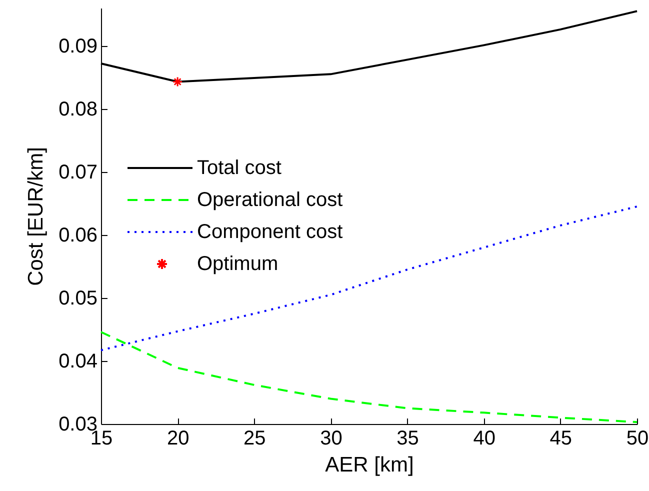 This screenshot has width=649, height=491. What do you see at coordinates (331, 439) in the screenshot?
I see `x-tick-label: 30` at bounding box center [331, 439].